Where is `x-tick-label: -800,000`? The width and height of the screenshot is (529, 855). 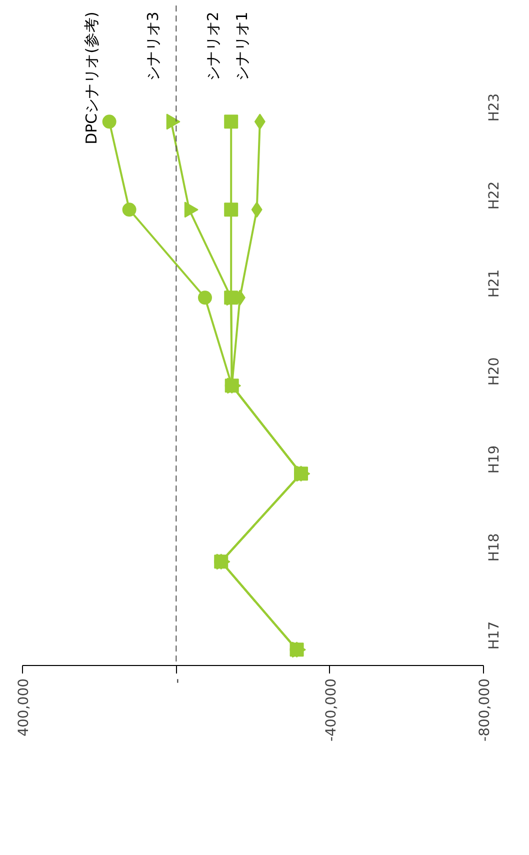
x-tick-label: -800,000 is located at coordinates (485, 710).